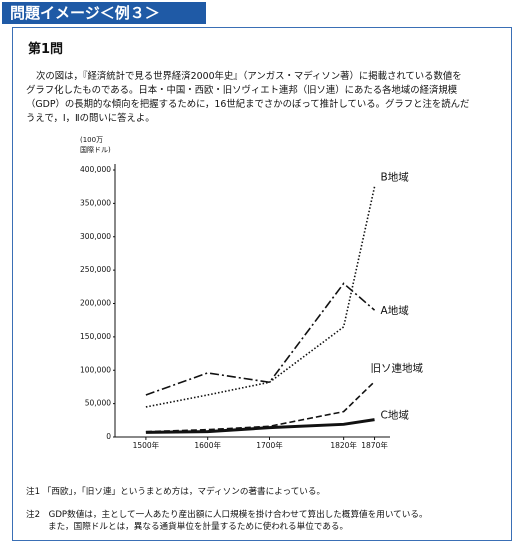  Describe the element at coordinates (98, 403) in the screenshot. I see `y-tick-label: 50,000` at that location.